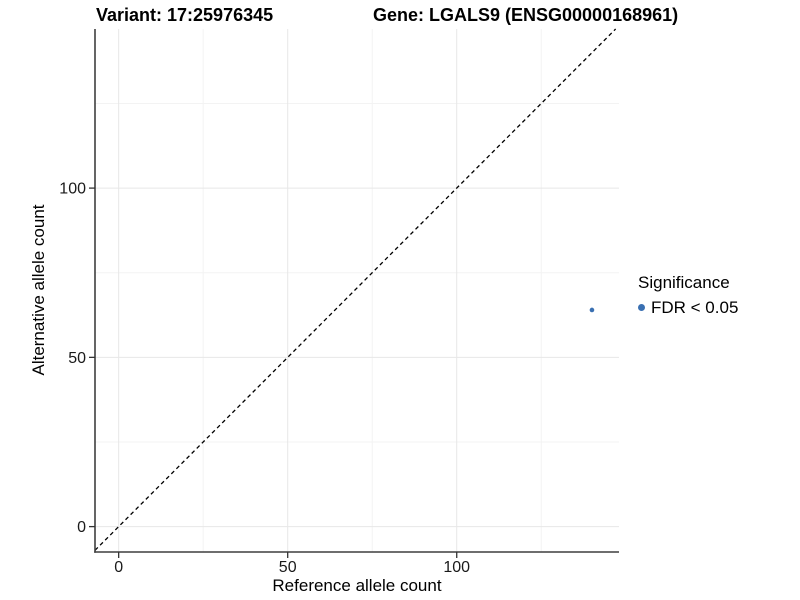 This screenshot has height=600, width=800. I want to click on y-axis-title: Alternative allele count, so click(38, 290).